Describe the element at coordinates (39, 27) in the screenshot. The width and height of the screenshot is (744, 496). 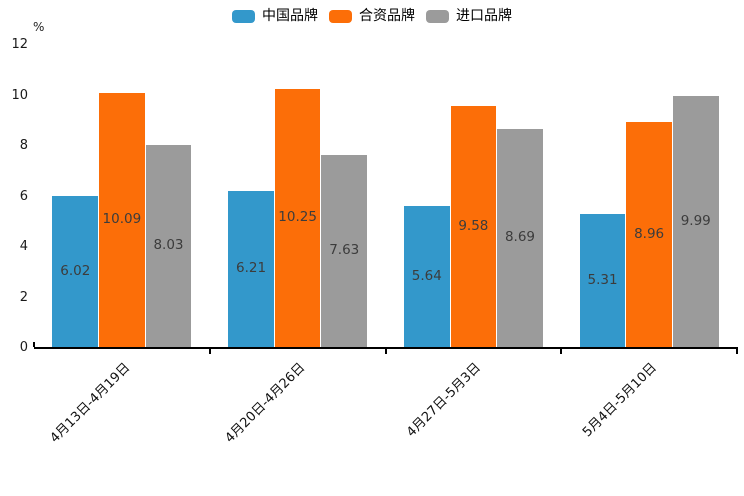
I see `y-axis-unit-label: %` at that location.